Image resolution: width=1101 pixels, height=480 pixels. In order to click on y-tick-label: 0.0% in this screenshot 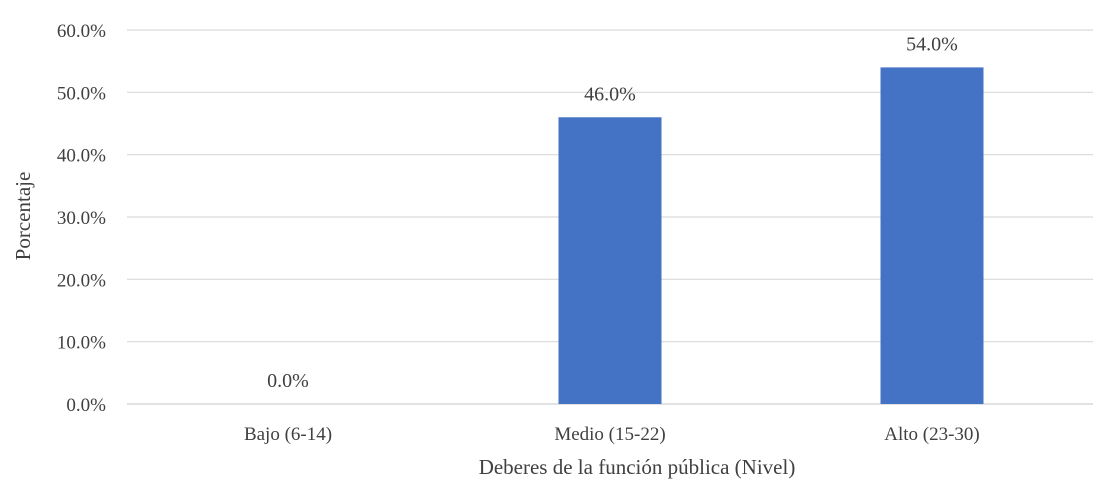, I will do `click(86, 405)`.